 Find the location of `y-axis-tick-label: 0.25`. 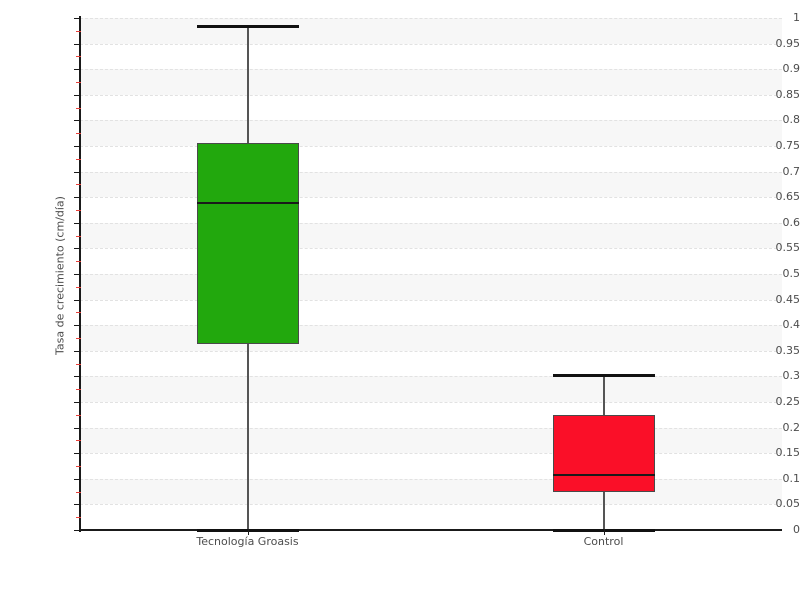

y-axis-tick-label: 0.25 is located at coordinates (787, 401).